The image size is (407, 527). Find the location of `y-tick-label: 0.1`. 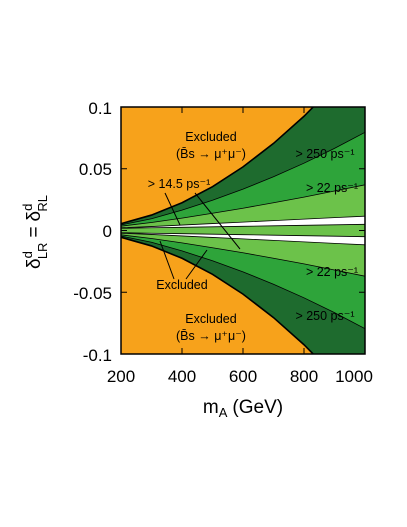

y-tick-label: 0.1 is located at coordinates (100, 108).